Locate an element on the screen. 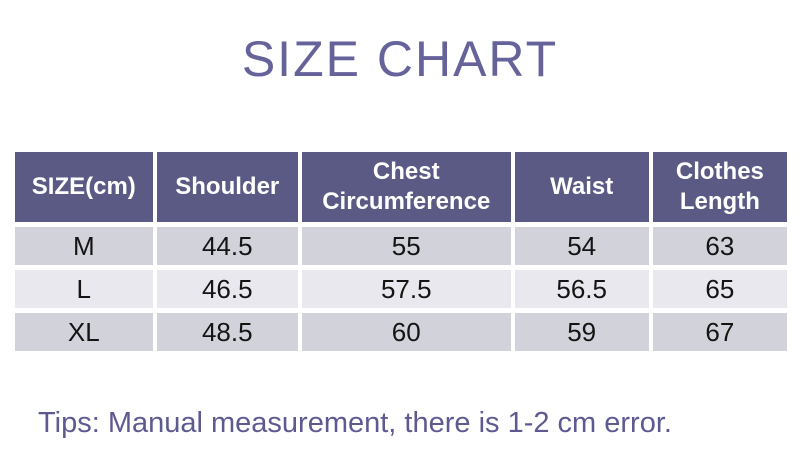  table-cell: 63 is located at coordinates (719, 246).